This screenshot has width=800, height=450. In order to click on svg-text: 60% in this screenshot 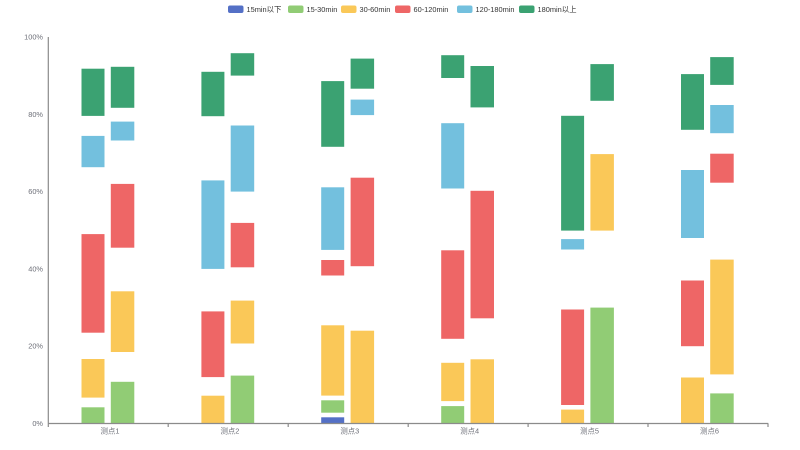, I will do `click(35, 191)`.